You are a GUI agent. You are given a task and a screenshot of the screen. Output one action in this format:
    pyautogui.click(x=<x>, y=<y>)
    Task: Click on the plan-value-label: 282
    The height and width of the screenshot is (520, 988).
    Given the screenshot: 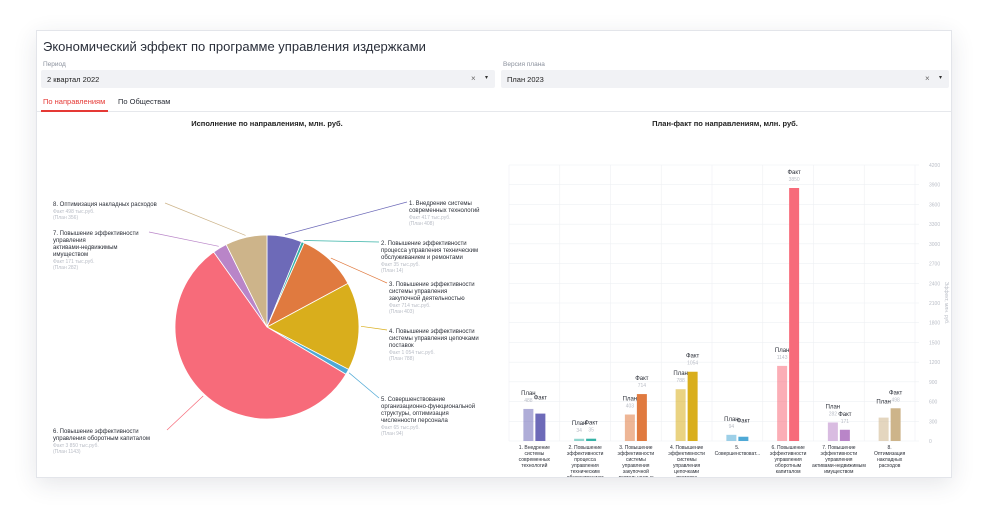 What is the action you would take?
    pyautogui.click(x=833, y=414)
    